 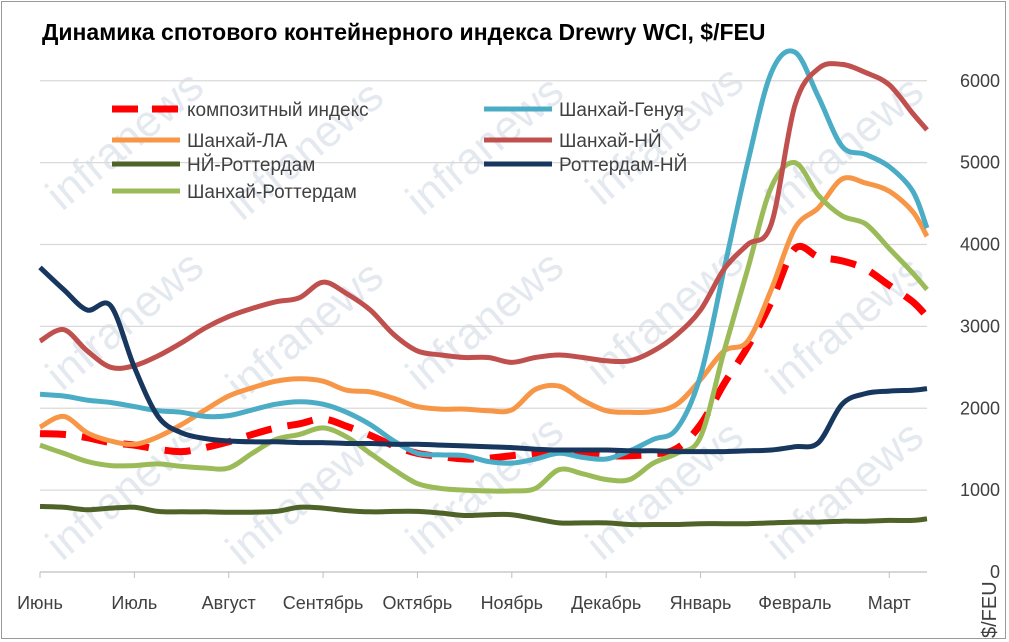 What do you see at coordinates (610, 141) in the screenshot?
I see `legend-label: Шанхай-НЙ` at bounding box center [610, 141].